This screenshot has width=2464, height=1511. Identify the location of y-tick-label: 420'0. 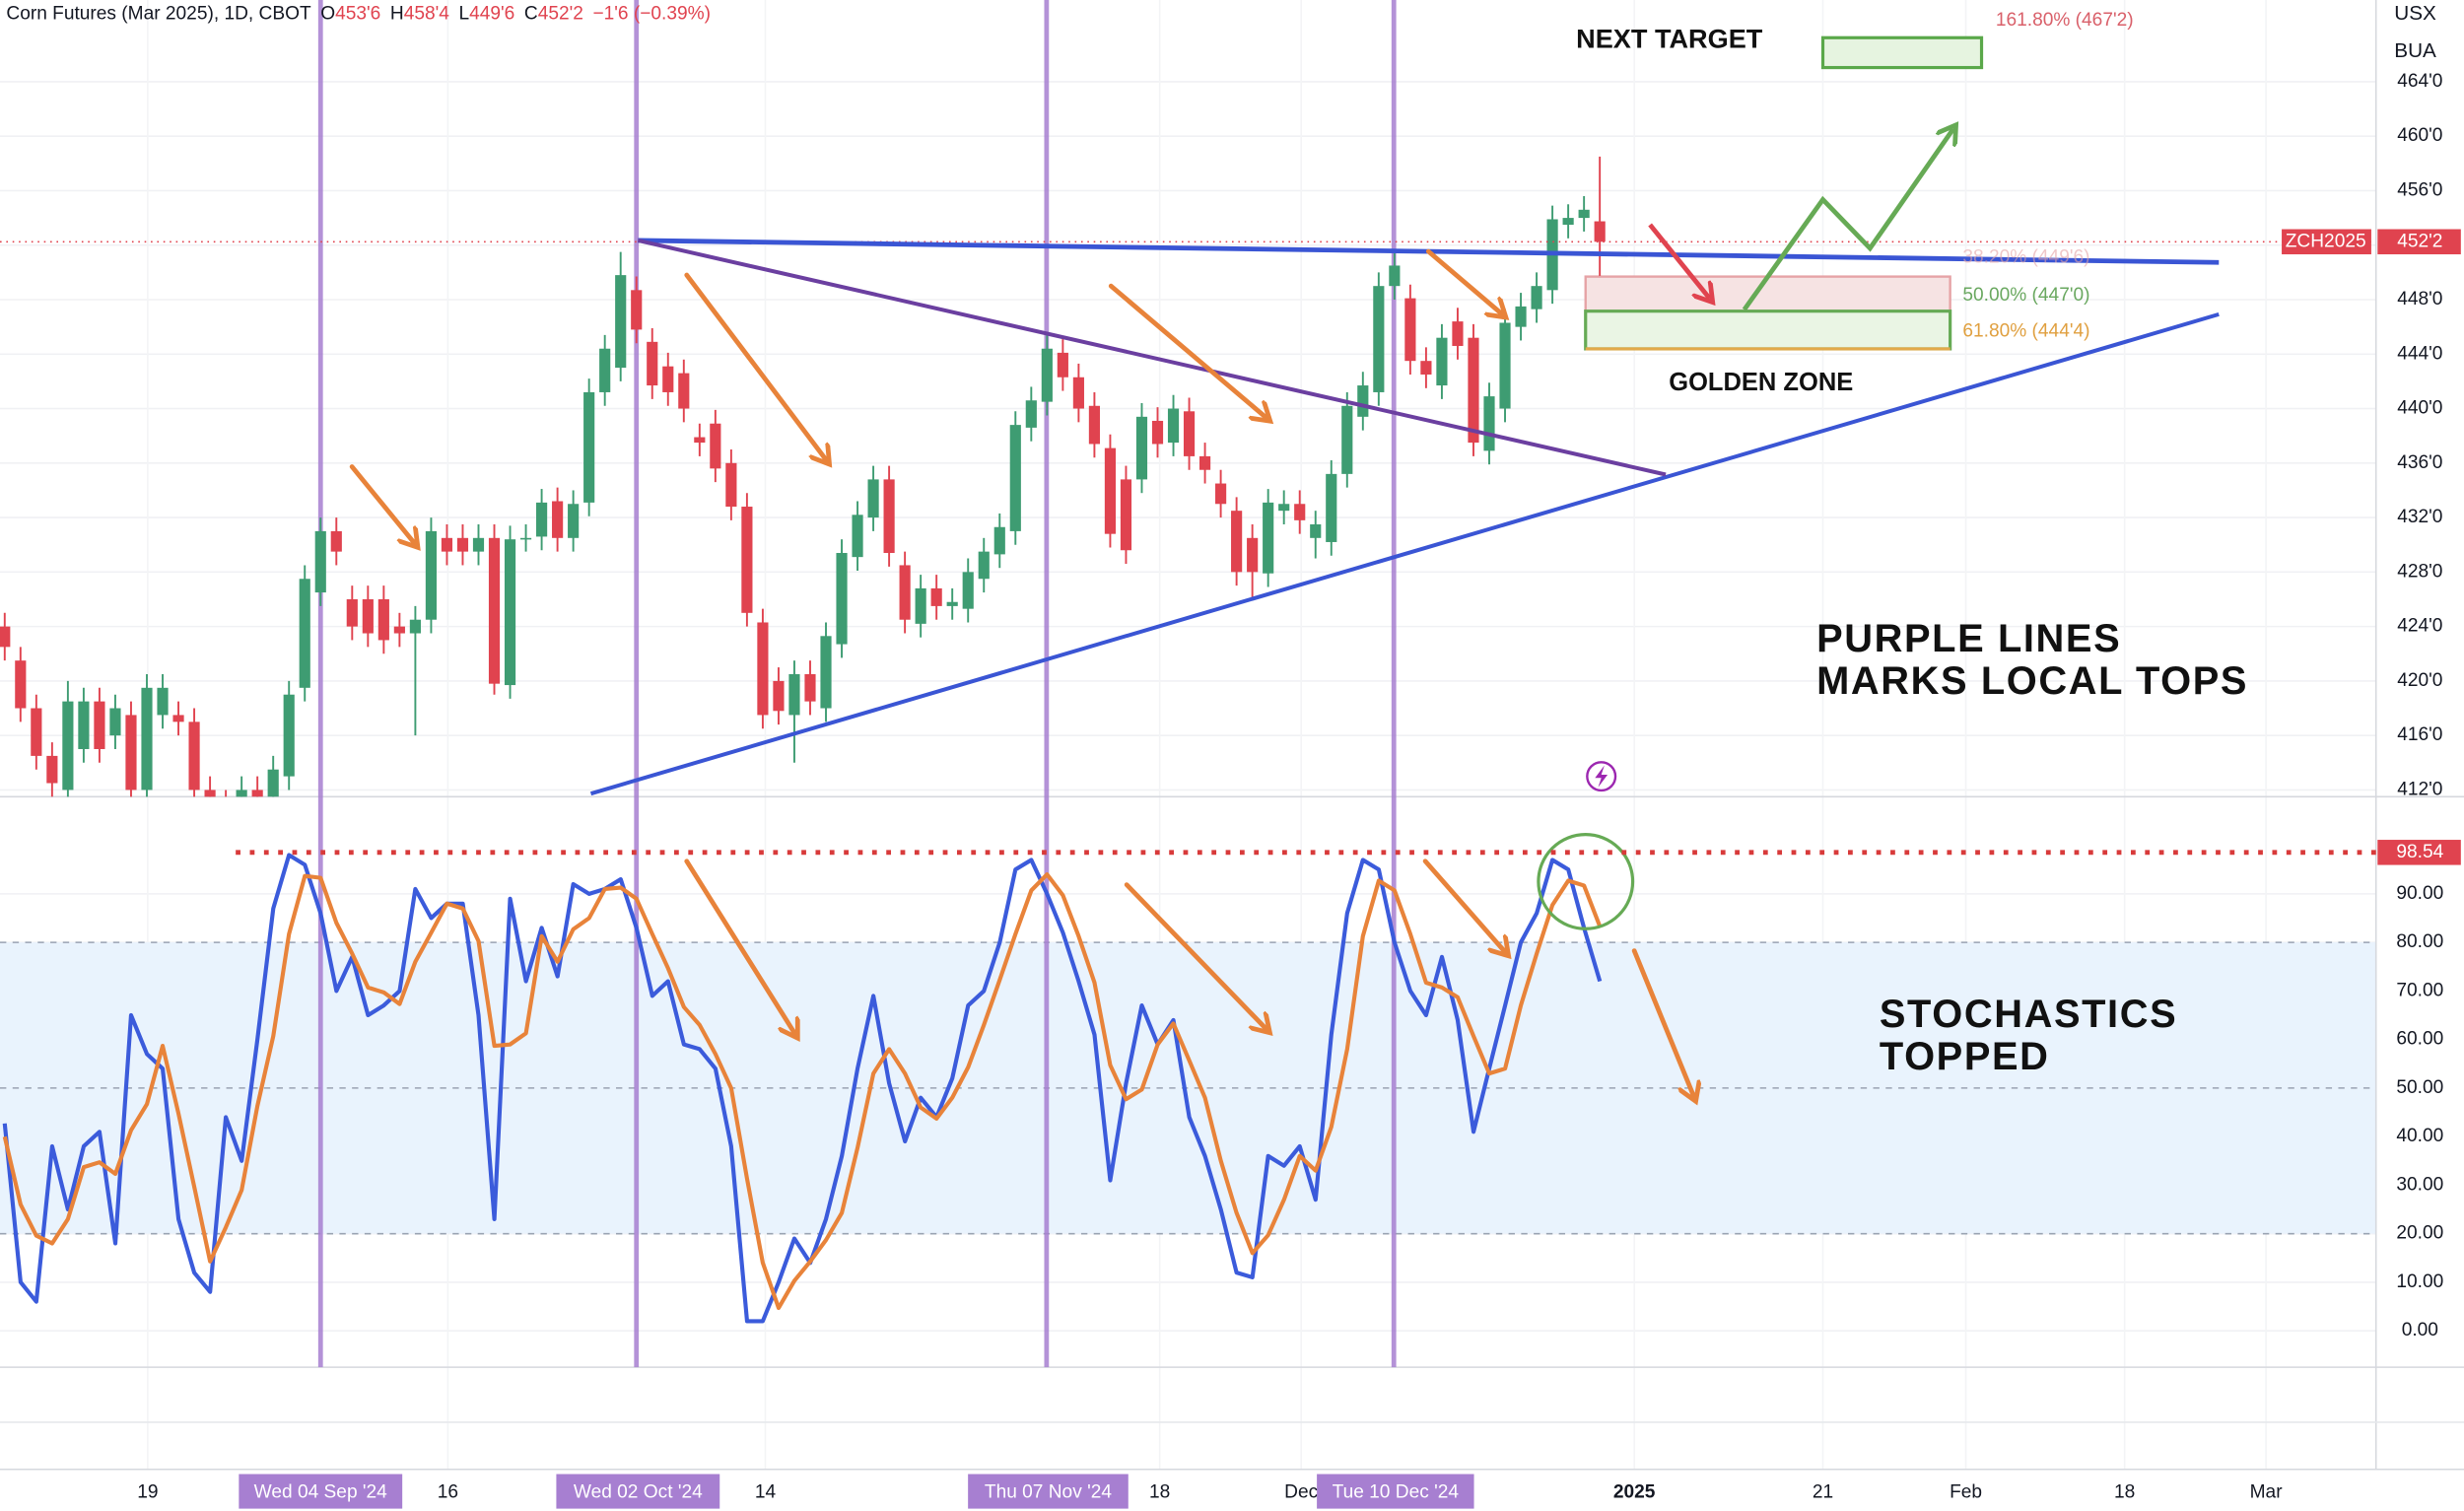
(2419, 680).